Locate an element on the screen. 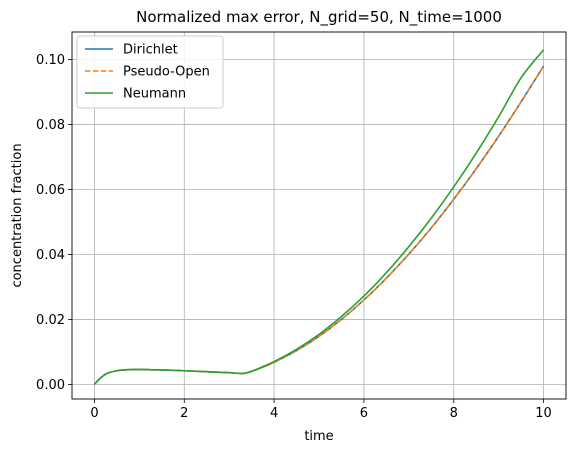 The height and width of the screenshot is (453, 576). y-axis-label: concentration fraction is located at coordinates (17, 215).